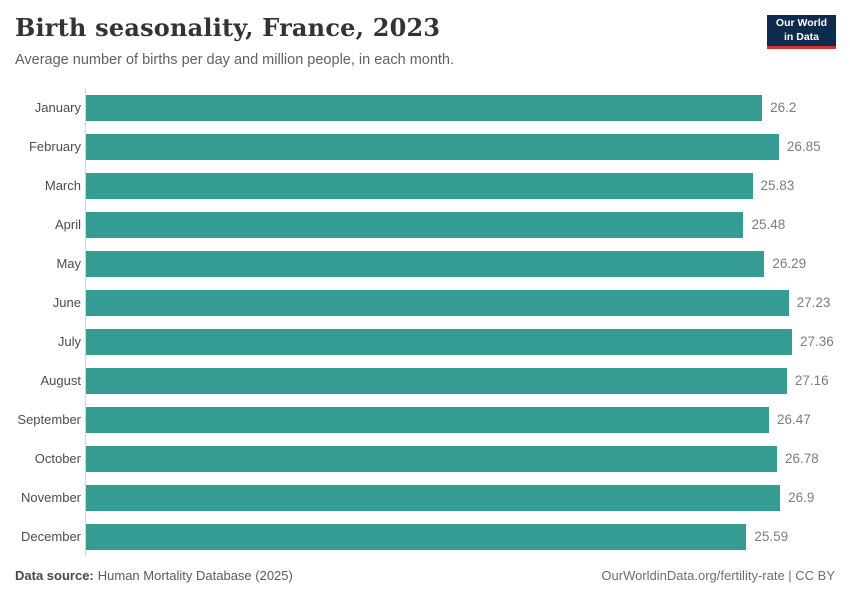 The image size is (850, 600). I want to click on chart-row: January 26.2, so click(425, 107).